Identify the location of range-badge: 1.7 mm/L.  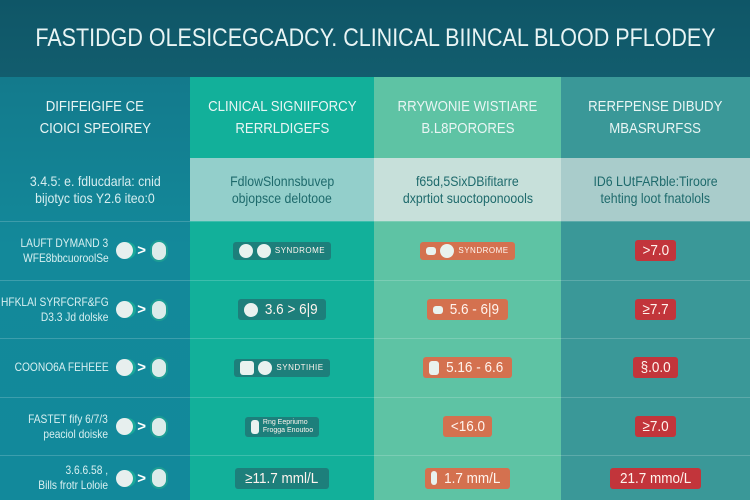
(467, 478).